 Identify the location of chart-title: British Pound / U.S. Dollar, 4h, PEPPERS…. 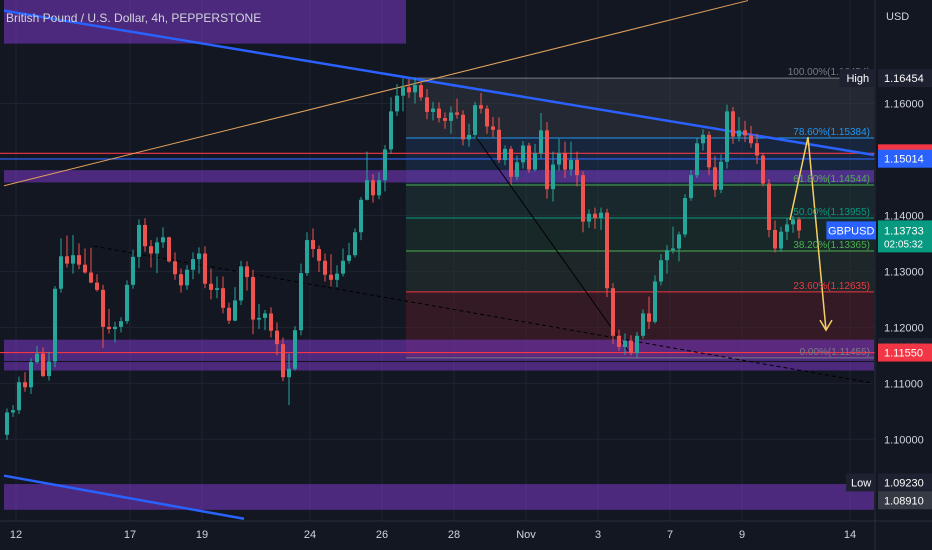
(134, 18).